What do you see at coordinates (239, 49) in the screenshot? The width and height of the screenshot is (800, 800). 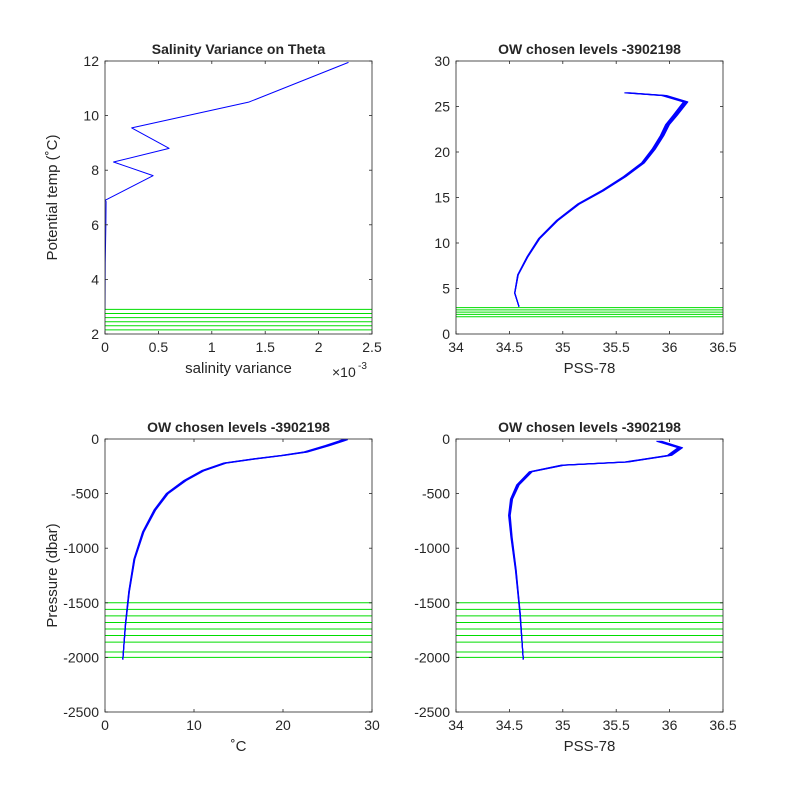 I see `chart-title: Salinity Variance on Theta` at bounding box center [239, 49].